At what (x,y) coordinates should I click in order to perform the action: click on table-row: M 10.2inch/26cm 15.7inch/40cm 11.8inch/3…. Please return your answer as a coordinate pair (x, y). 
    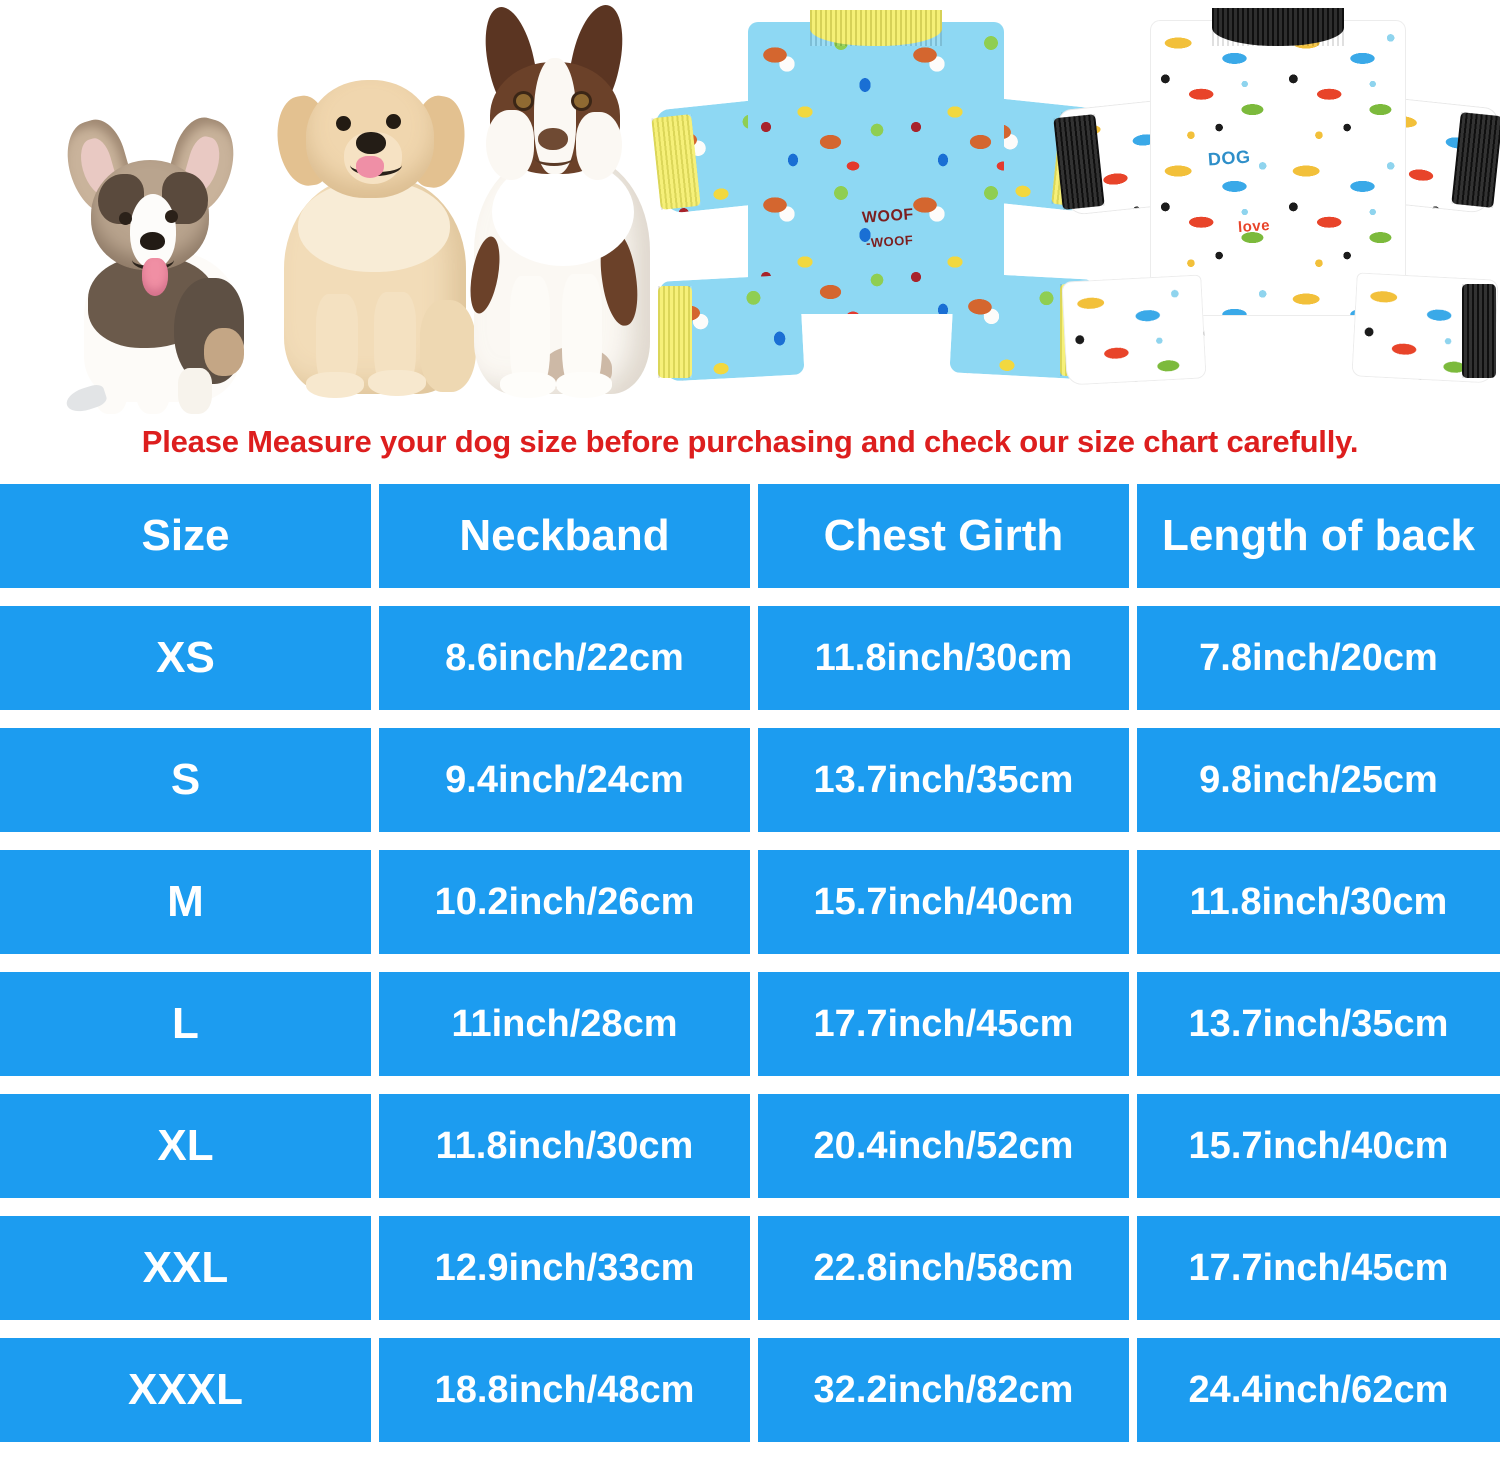
    Looking at the image, I should click on (750, 902).